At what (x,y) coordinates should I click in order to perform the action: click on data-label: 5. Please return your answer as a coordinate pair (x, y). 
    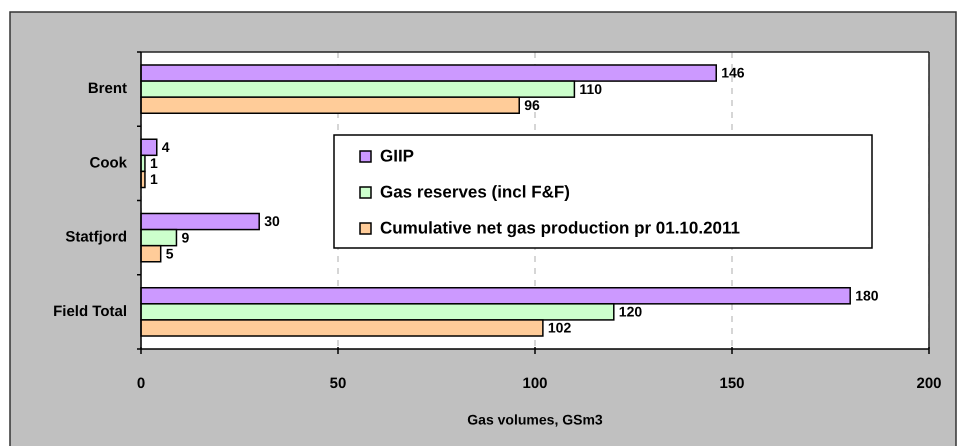
    Looking at the image, I should click on (170, 253).